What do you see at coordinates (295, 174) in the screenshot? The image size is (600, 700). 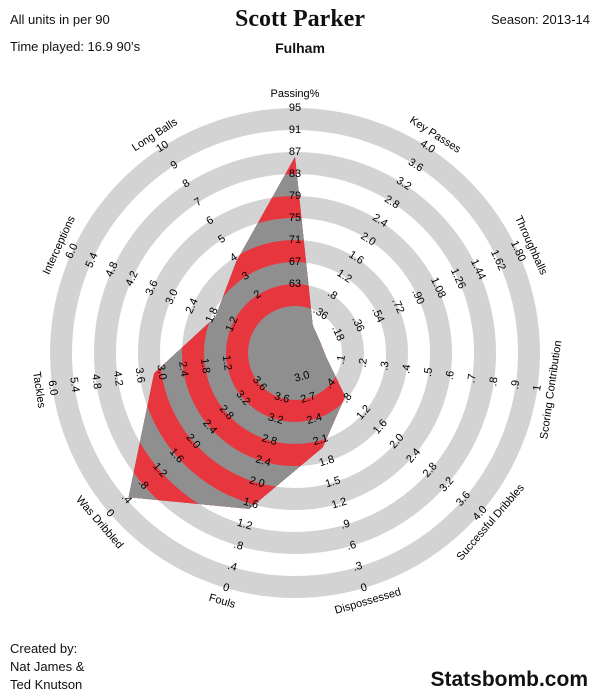 I see `axis-tick-label: 83` at bounding box center [295, 174].